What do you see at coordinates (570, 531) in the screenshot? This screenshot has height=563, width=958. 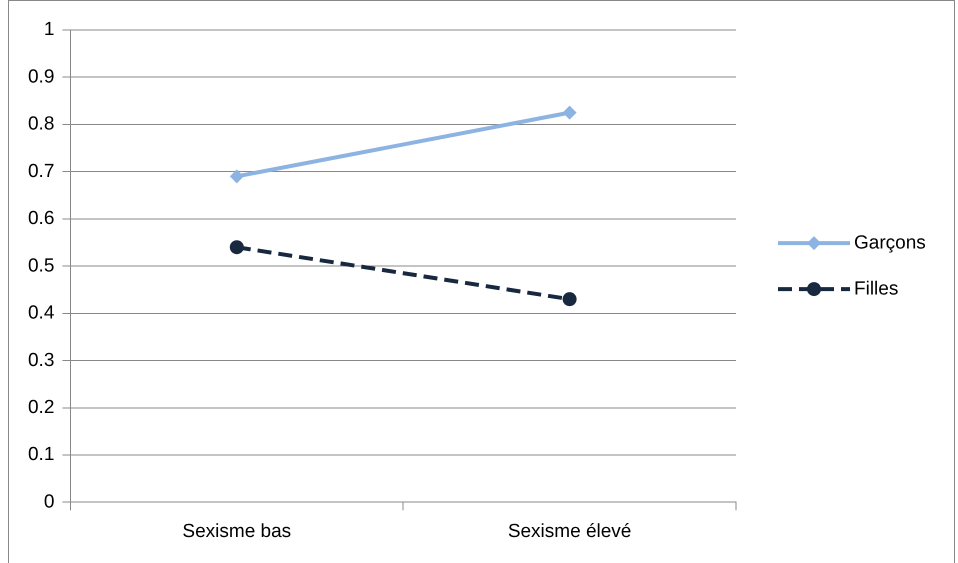 I see `x-tick-label: Sexisme élevé` at bounding box center [570, 531].